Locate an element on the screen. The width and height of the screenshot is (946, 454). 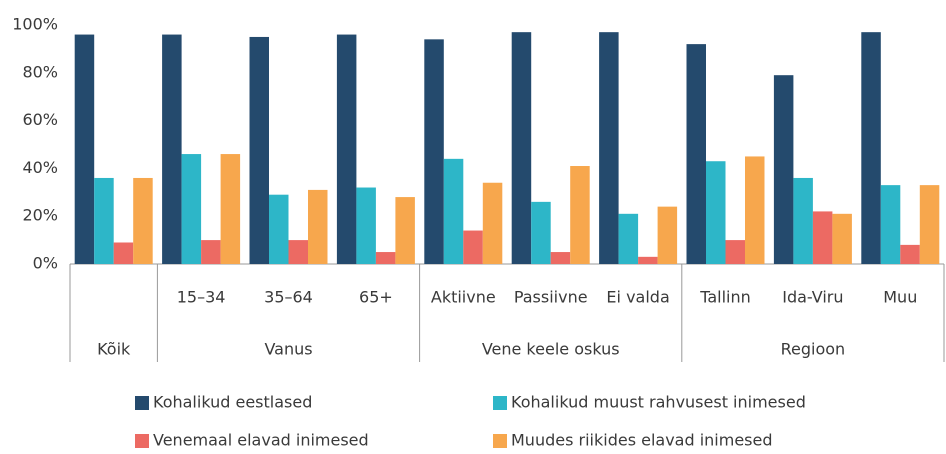
x-tick-label: 65+ is located at coordinates (376, 297).